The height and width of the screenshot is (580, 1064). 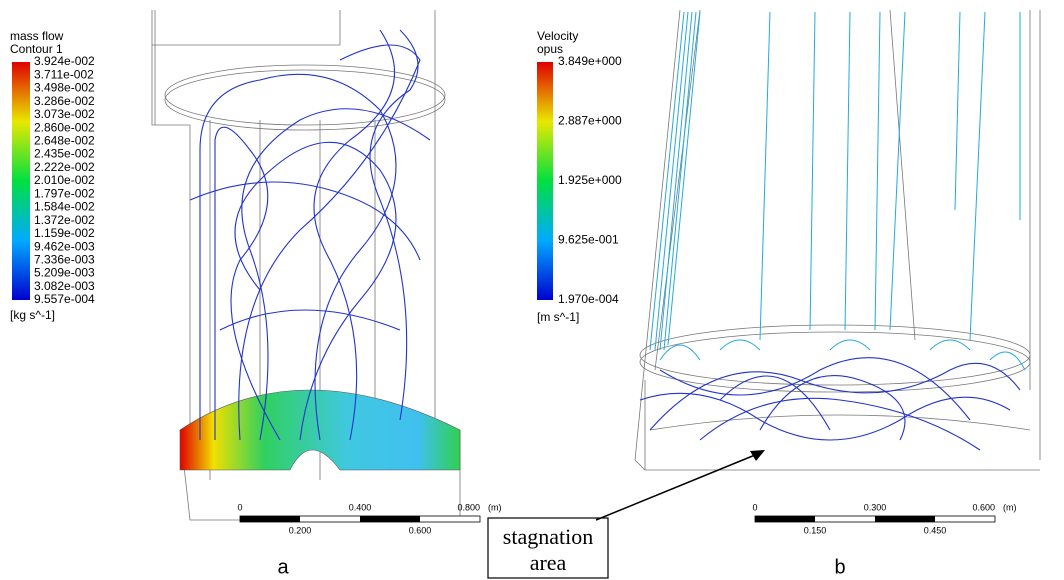 I want to click on arrow-head, so click(x=757, y=455).